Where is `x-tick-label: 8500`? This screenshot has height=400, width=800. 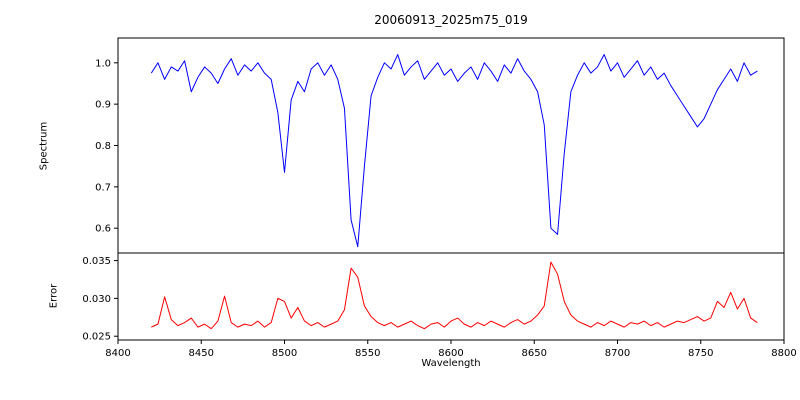
x-tick-label: 8500 is located at coordinates (284, 353).